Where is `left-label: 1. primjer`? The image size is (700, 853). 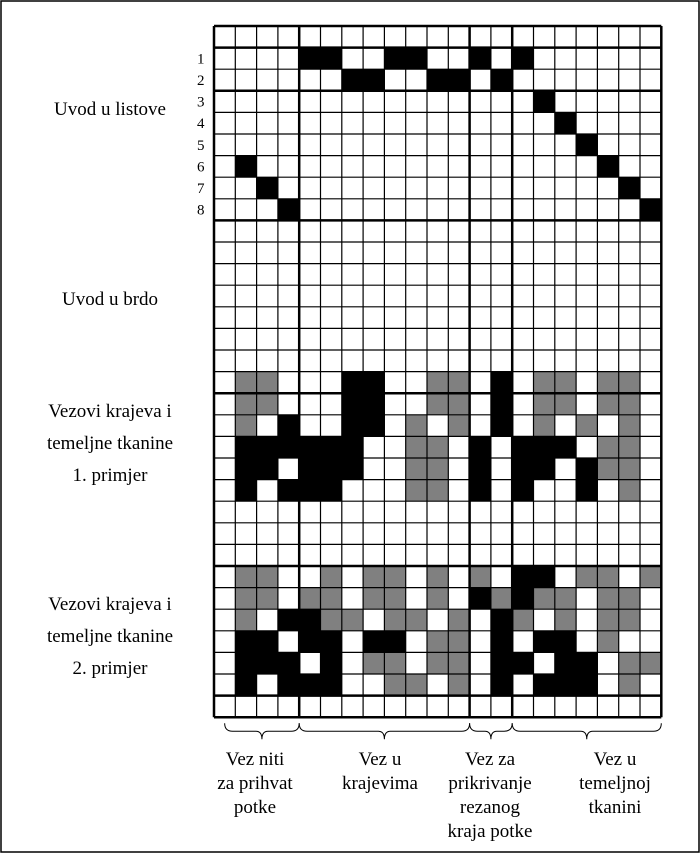
left-label: 1. primjer is located at coordinates (111, 475).